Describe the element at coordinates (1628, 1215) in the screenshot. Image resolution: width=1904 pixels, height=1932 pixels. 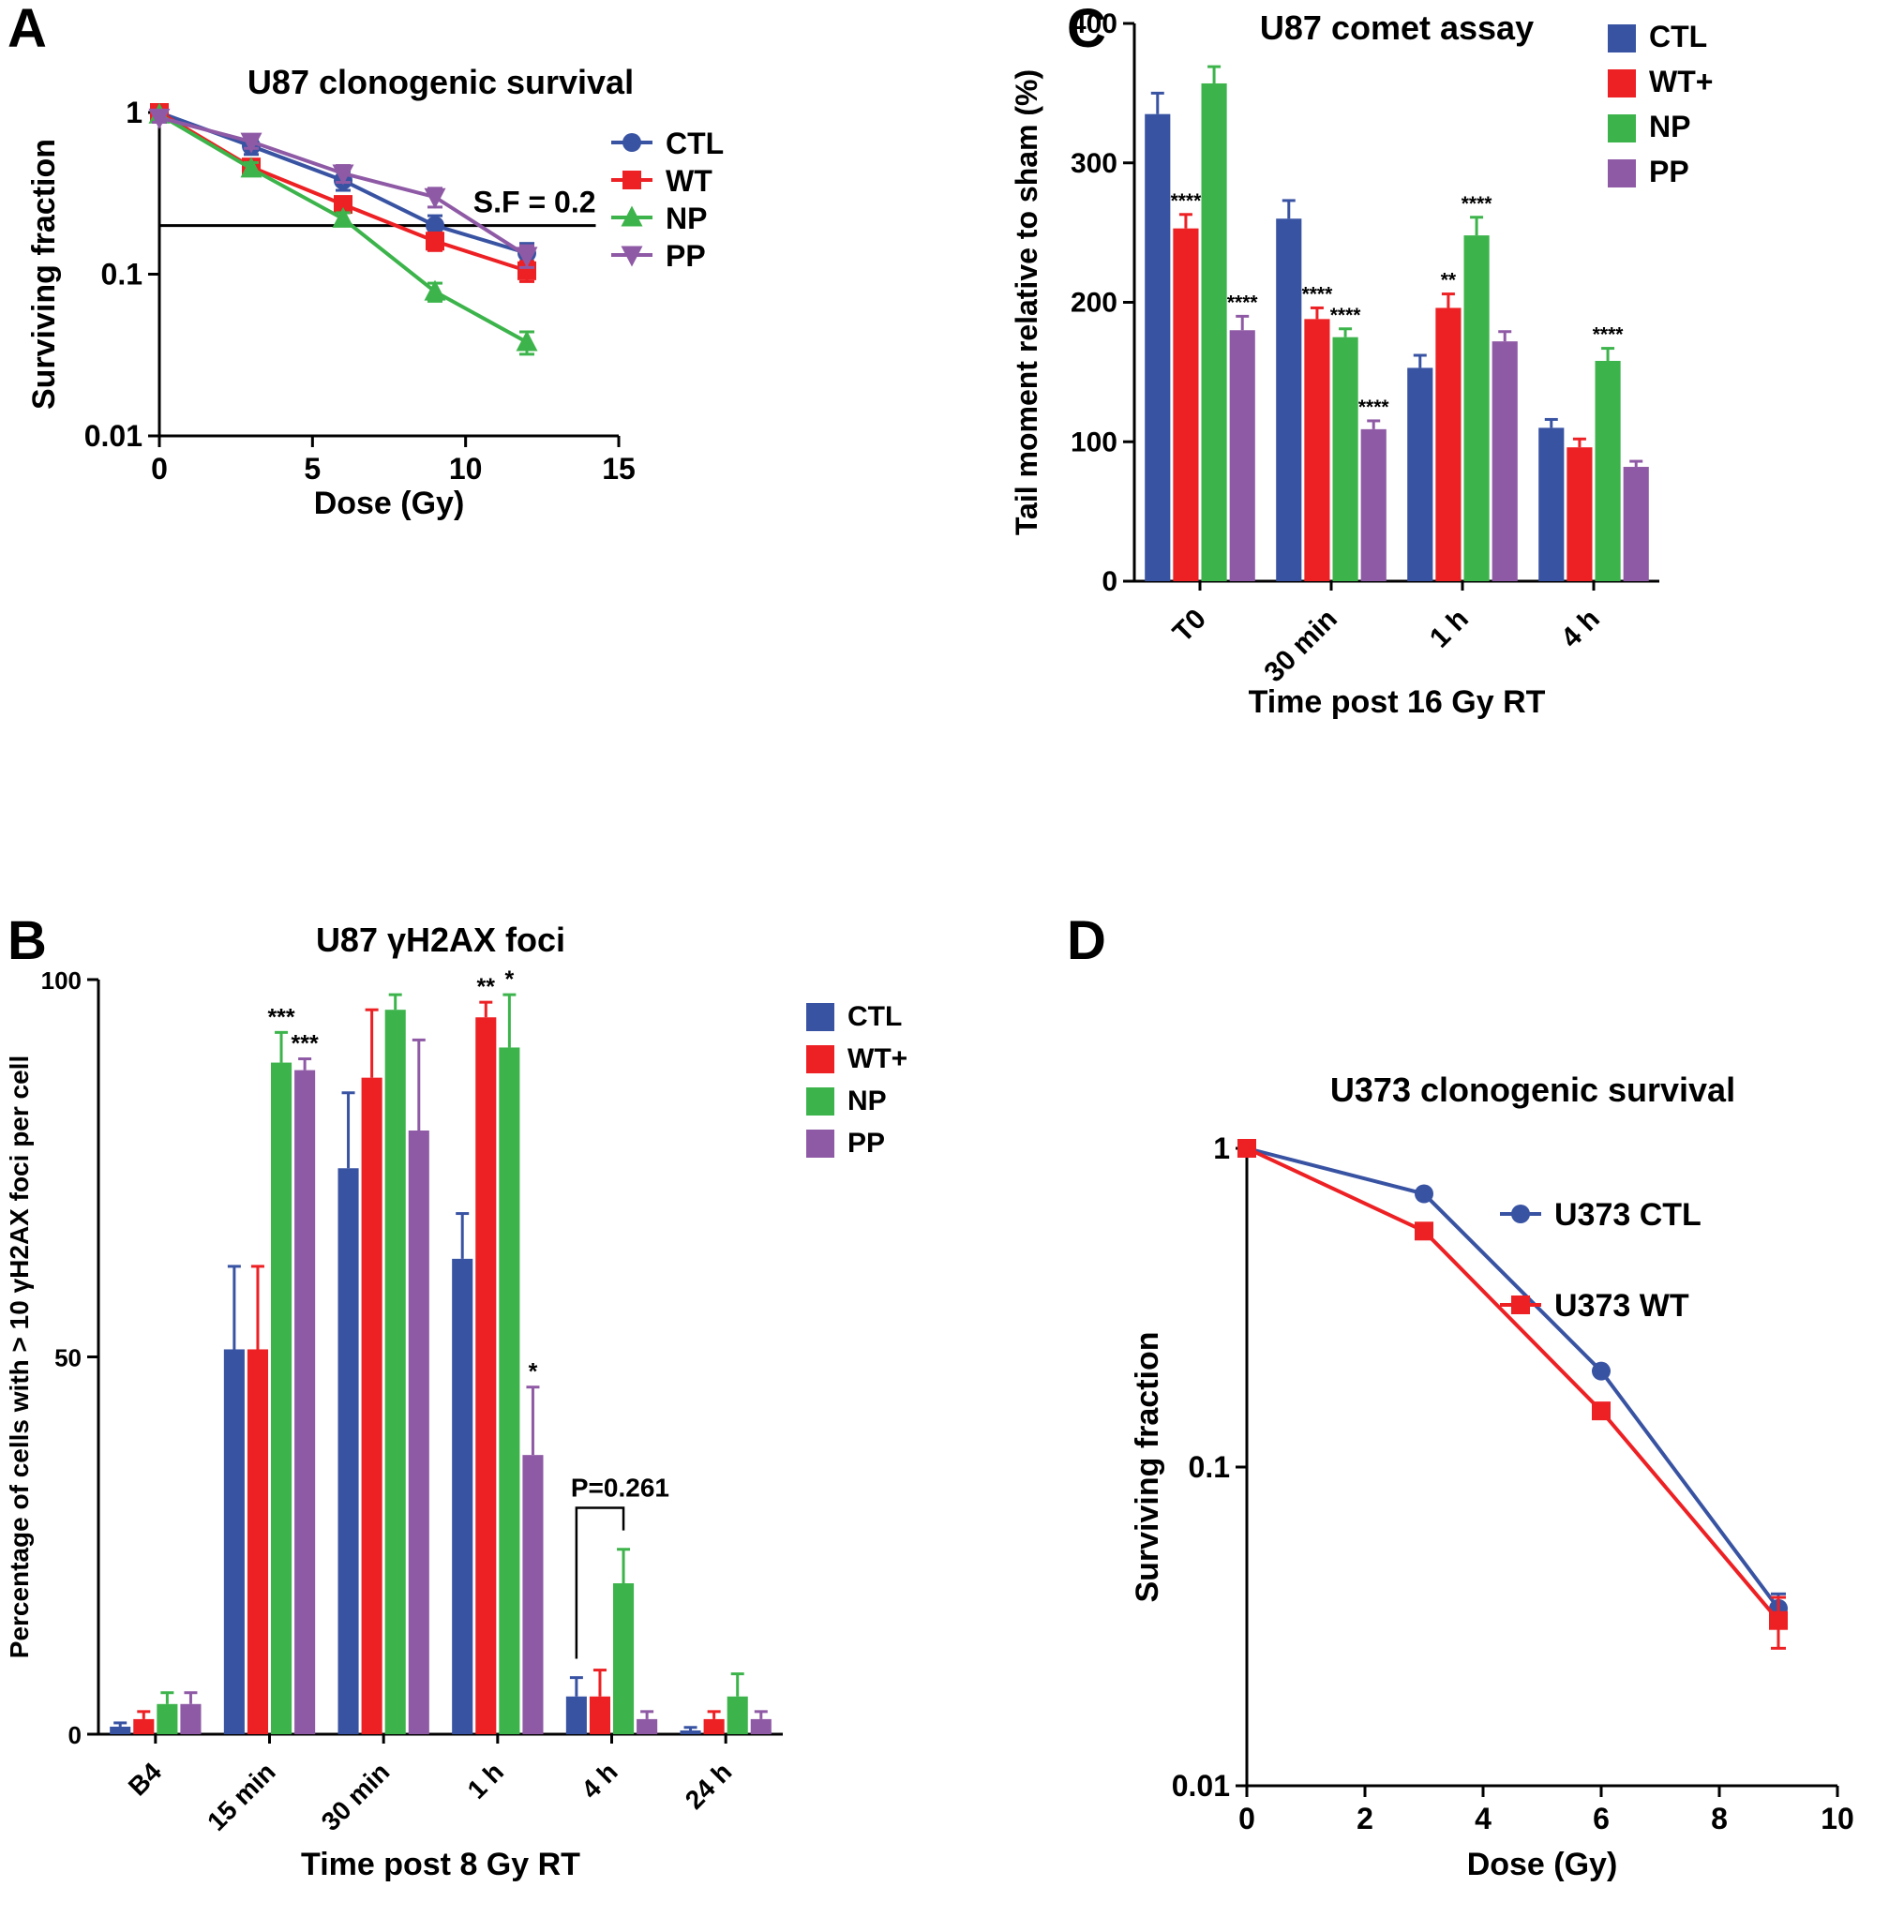
I see `legend-label: U373 CTL` at that location.